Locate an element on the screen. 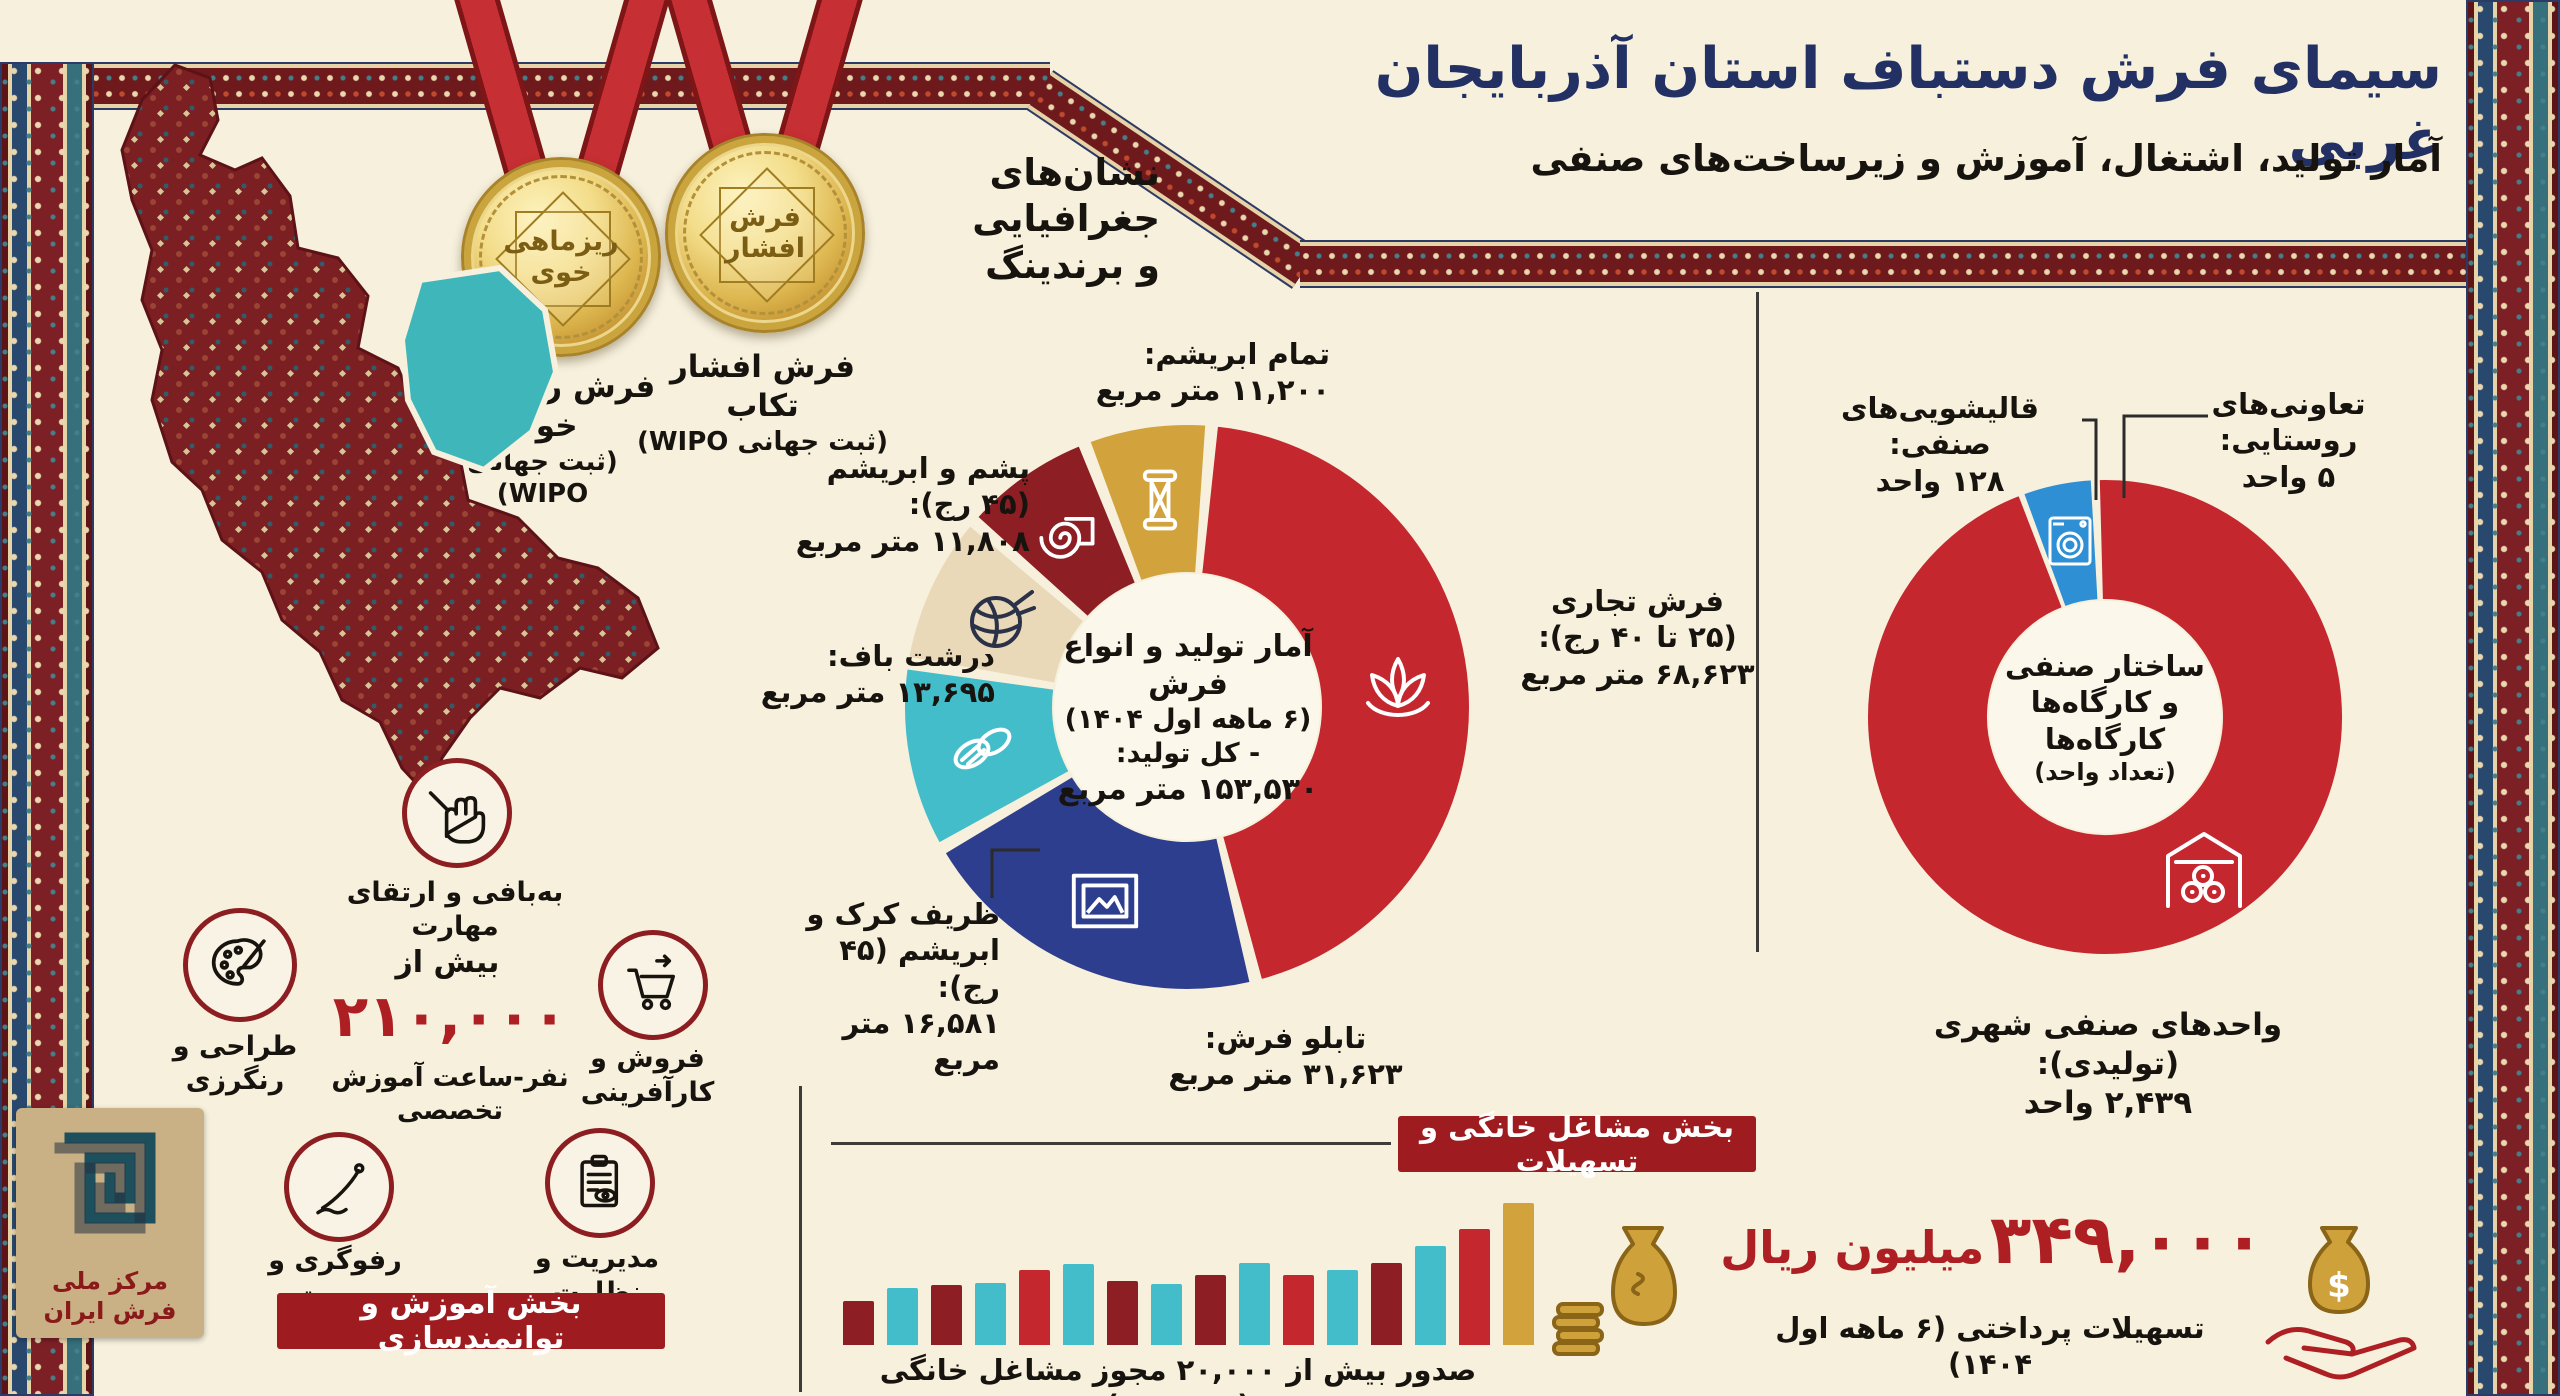  logo-knot-icon is located at coordinates (105, 1183).